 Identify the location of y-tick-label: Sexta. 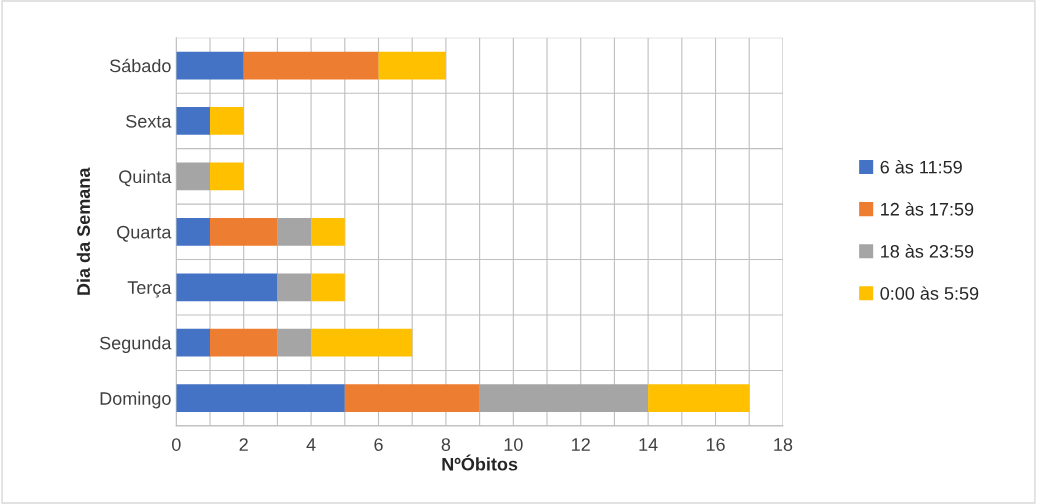
(149, 121).